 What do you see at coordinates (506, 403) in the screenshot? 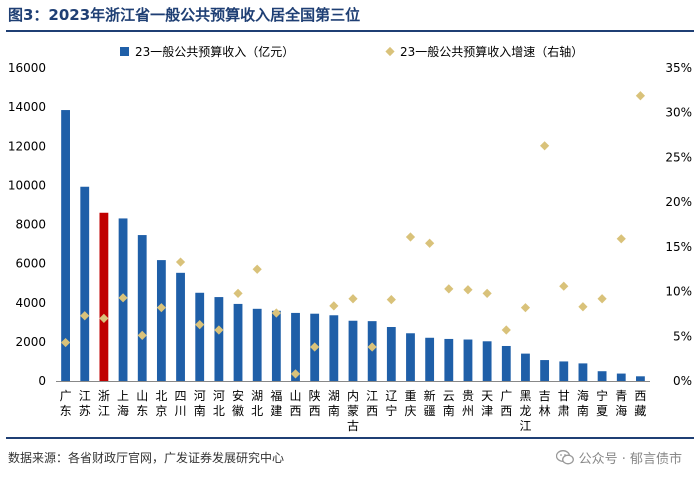
I see `x-tick-label: 广西` at bounding box center [506, 403].